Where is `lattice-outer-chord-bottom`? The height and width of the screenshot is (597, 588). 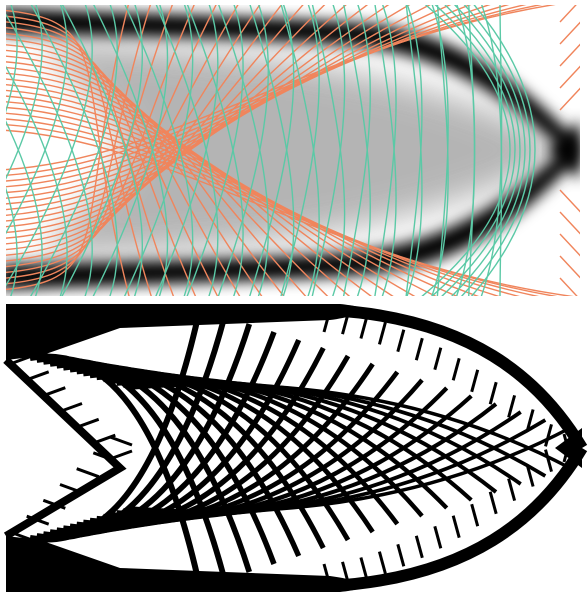 lattice-outer-chord-bottom is located at coordinates (458, 518).